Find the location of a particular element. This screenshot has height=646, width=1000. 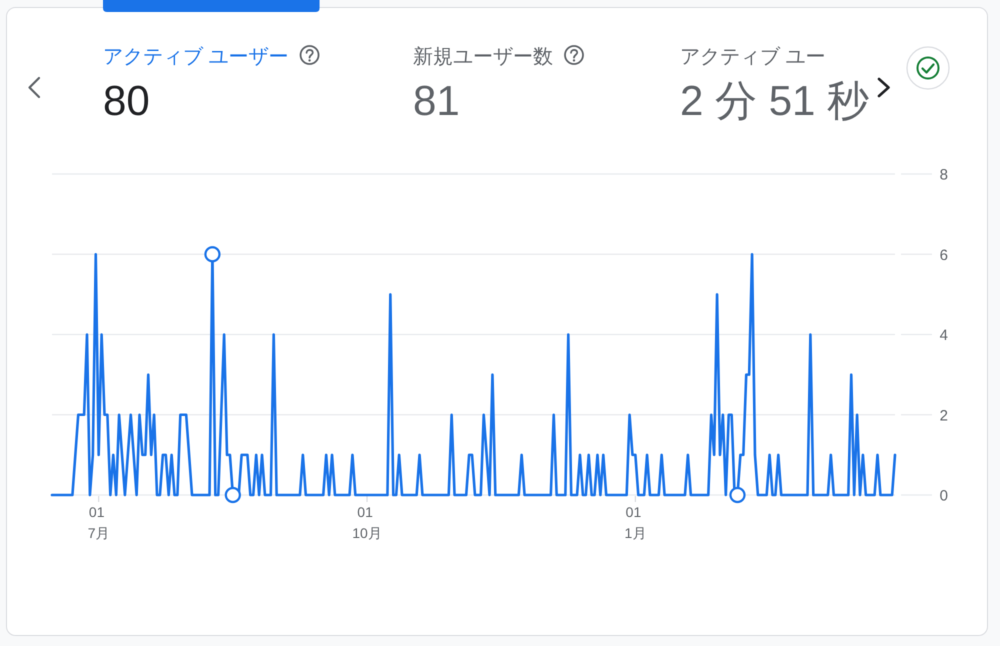

category-label: 新規ユーザー数 is located at coordinates (483, 57).